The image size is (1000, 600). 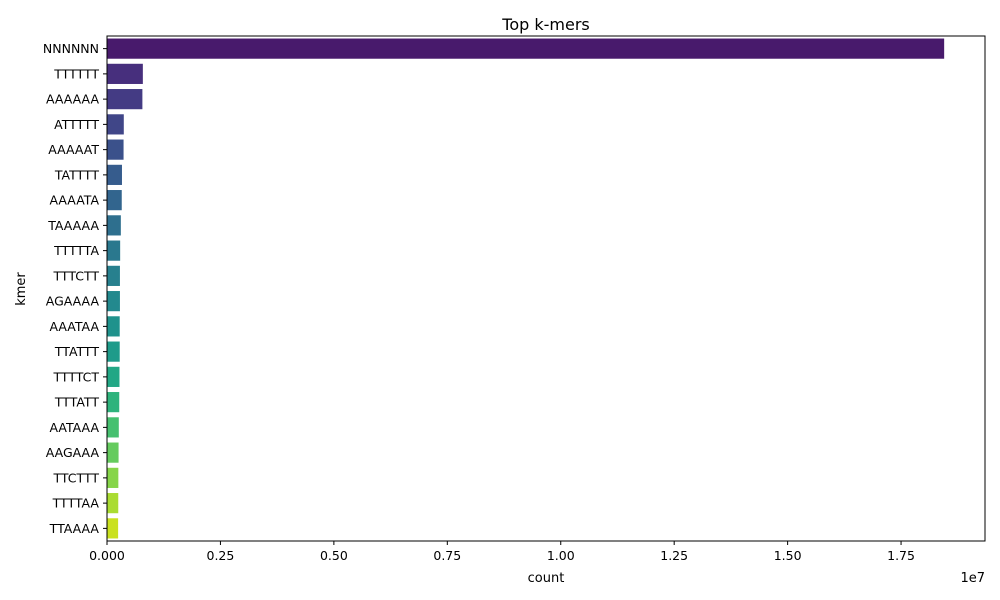 I want to click on bar-tatttt, so click(x=114, y=174).